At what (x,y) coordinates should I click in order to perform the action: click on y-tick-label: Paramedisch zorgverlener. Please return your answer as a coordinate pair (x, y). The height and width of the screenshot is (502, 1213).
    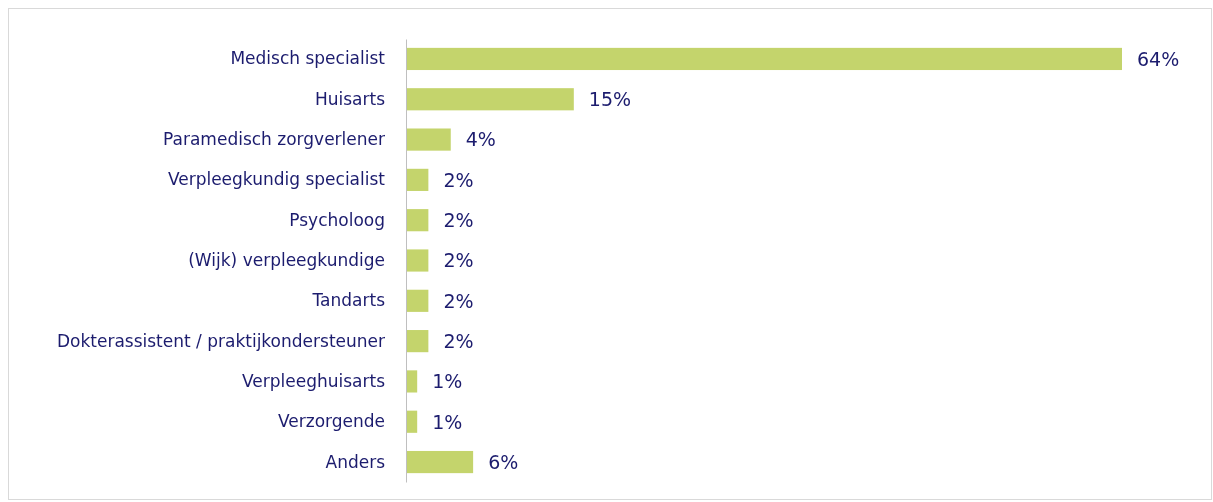
    Looking at the image, I should click on (274, 139).